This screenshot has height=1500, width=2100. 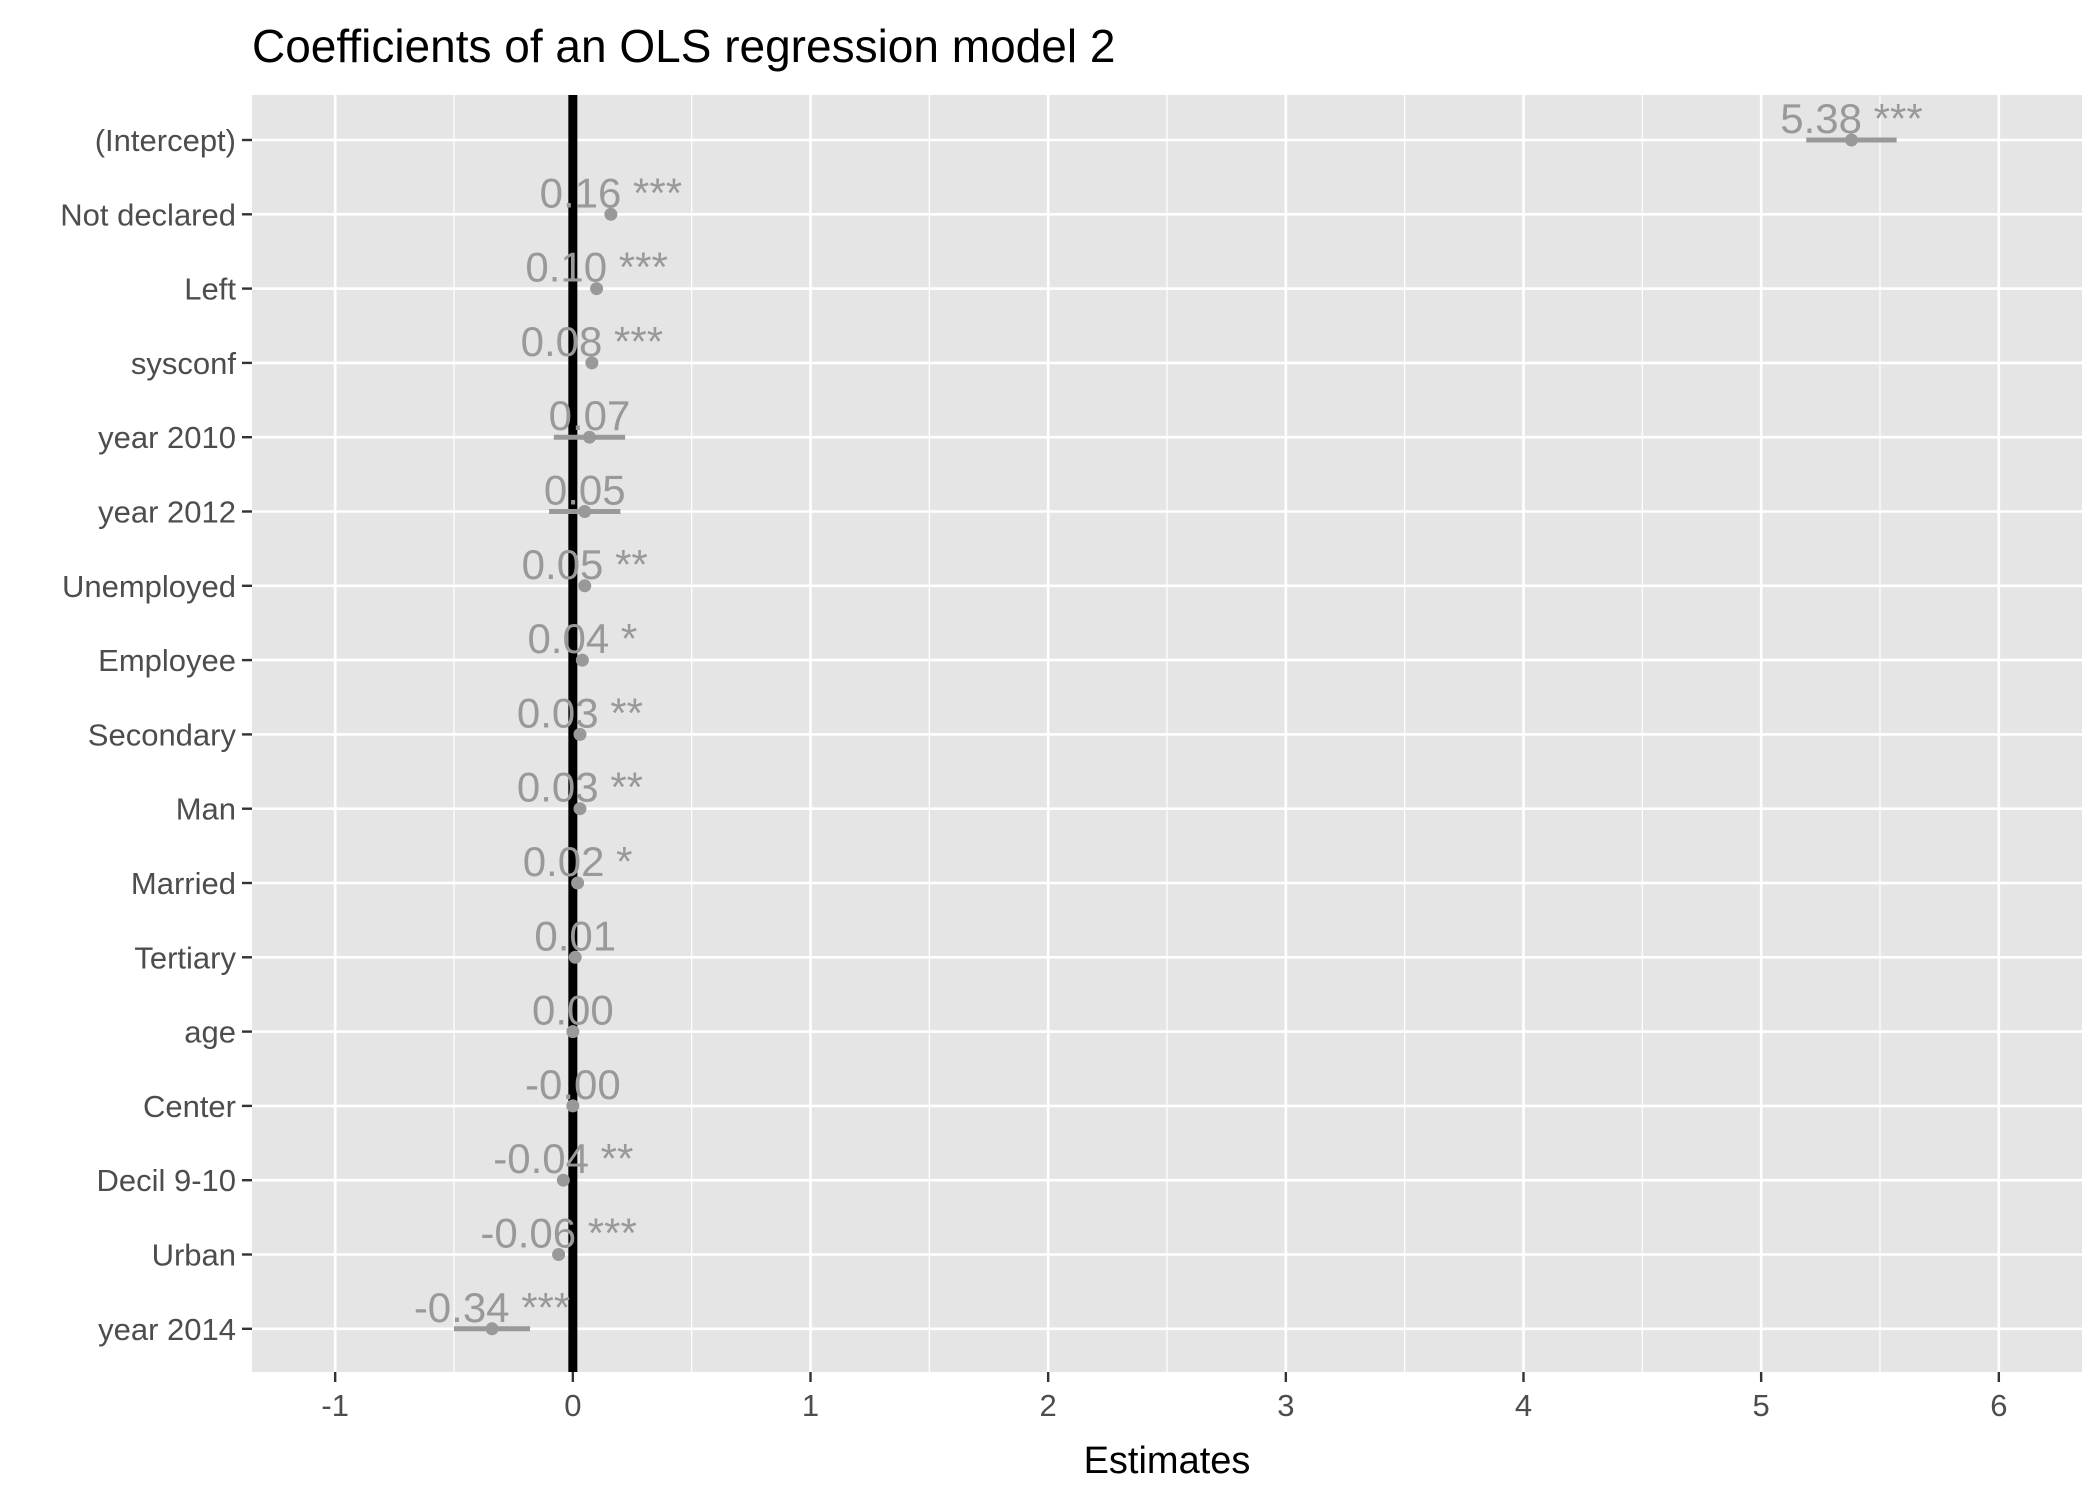 What do you see at coordinates (167, 1329) in the screenshot?
I see `y-tick-label: year 2014` at bounding box center [167, 1329].